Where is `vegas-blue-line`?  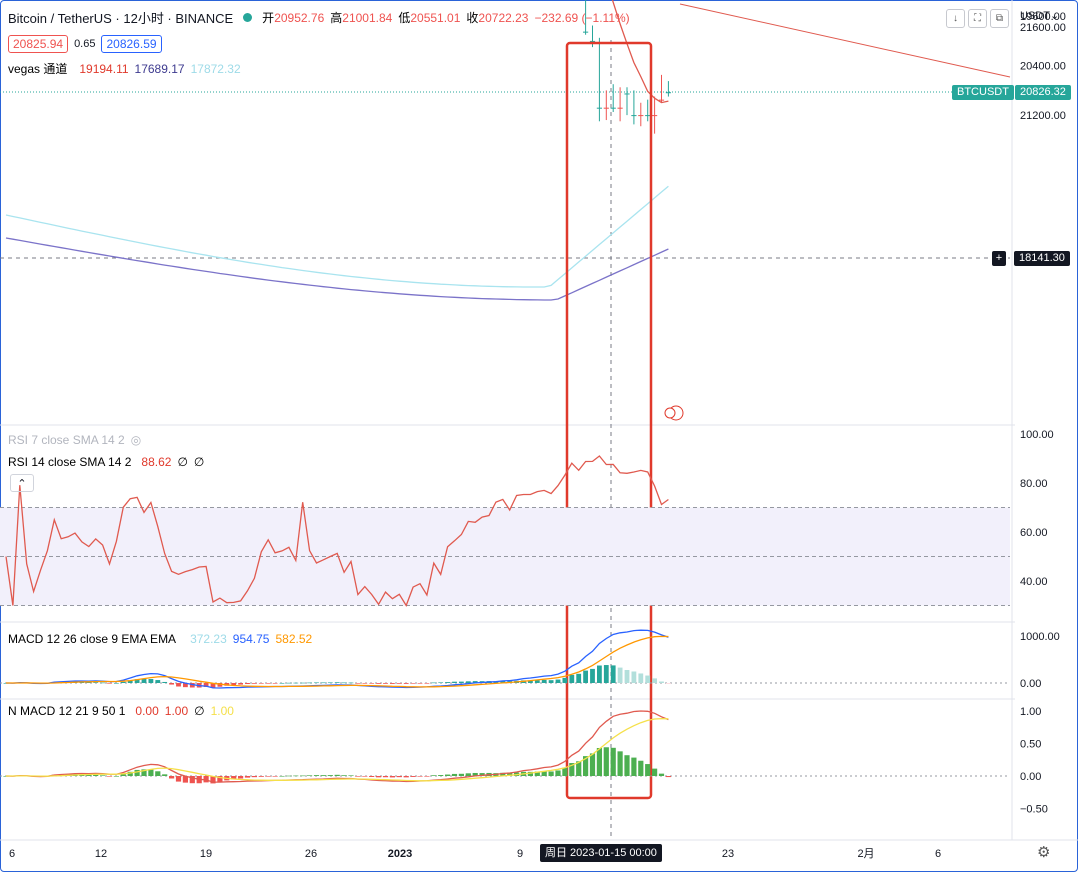 vegas-blue-line is located at coordinates (337, 269).